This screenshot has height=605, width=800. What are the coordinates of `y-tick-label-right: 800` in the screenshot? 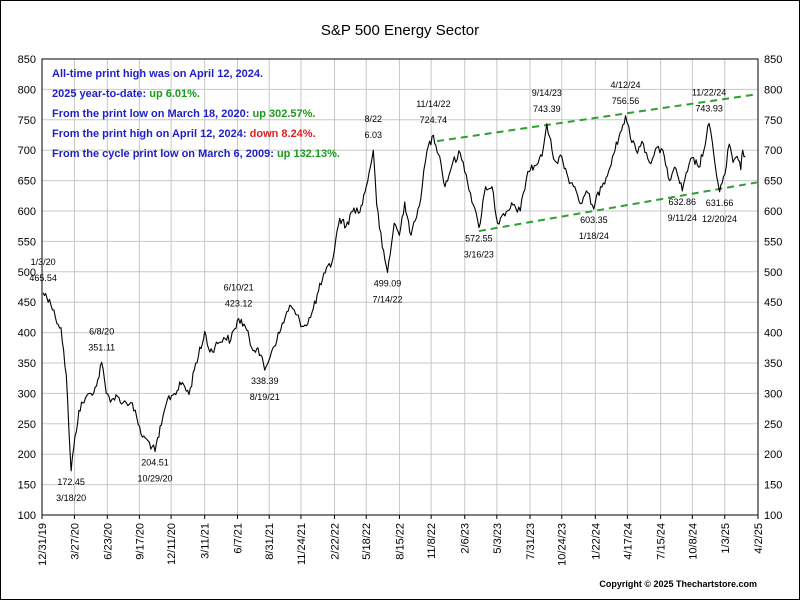 It's located at (773, 90).